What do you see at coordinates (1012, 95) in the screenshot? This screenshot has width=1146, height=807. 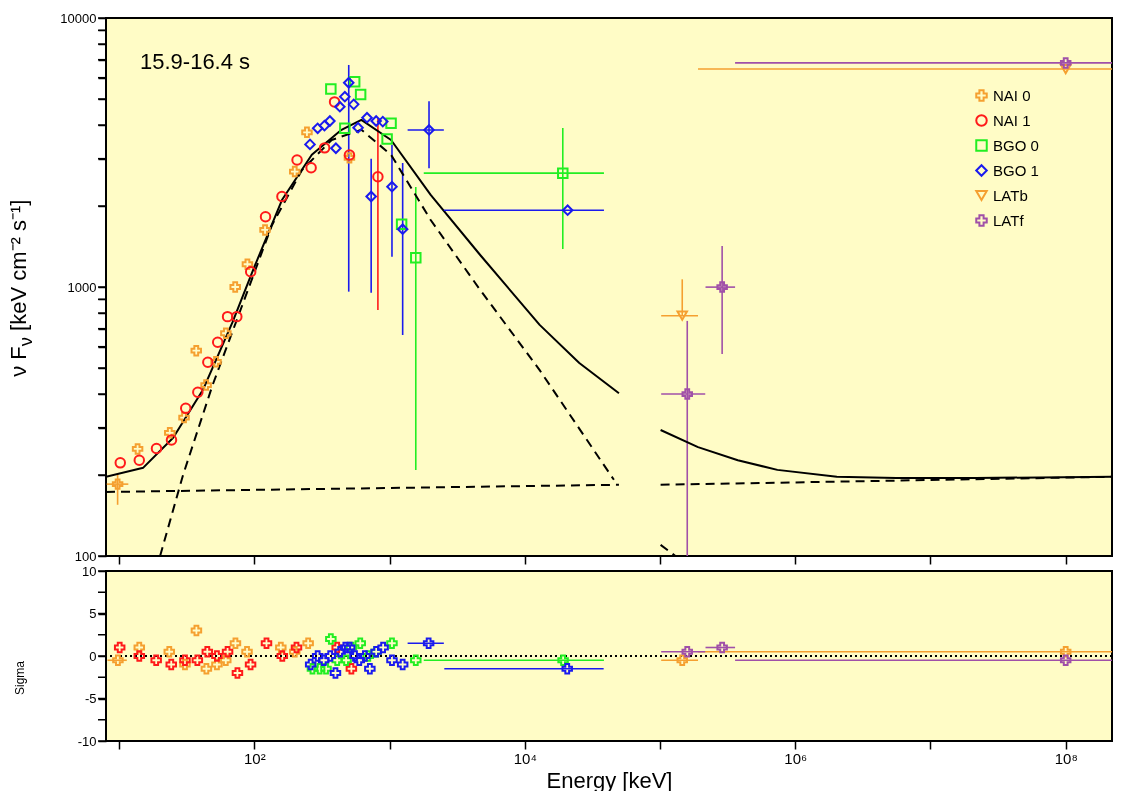 I see `legend-label: NAI 0` at bounding box center [1012, 95].